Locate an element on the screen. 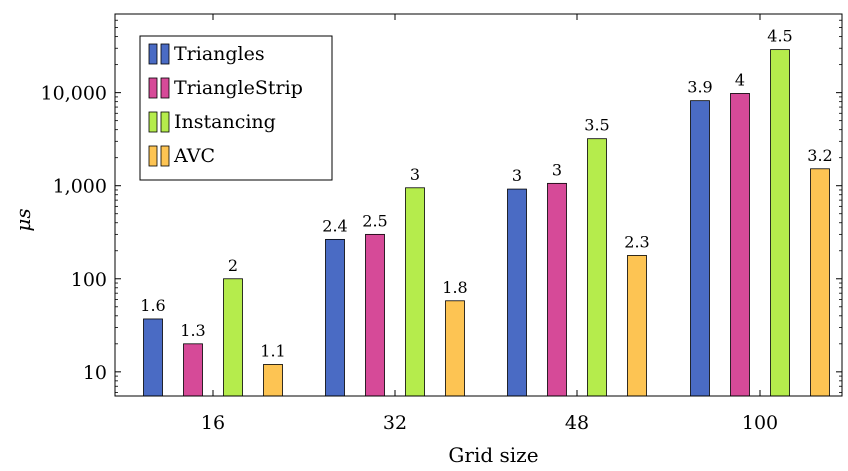 The height and width of the screenshot is (471, 848). data-label: 3.5 is located at coordinates (596, 125).